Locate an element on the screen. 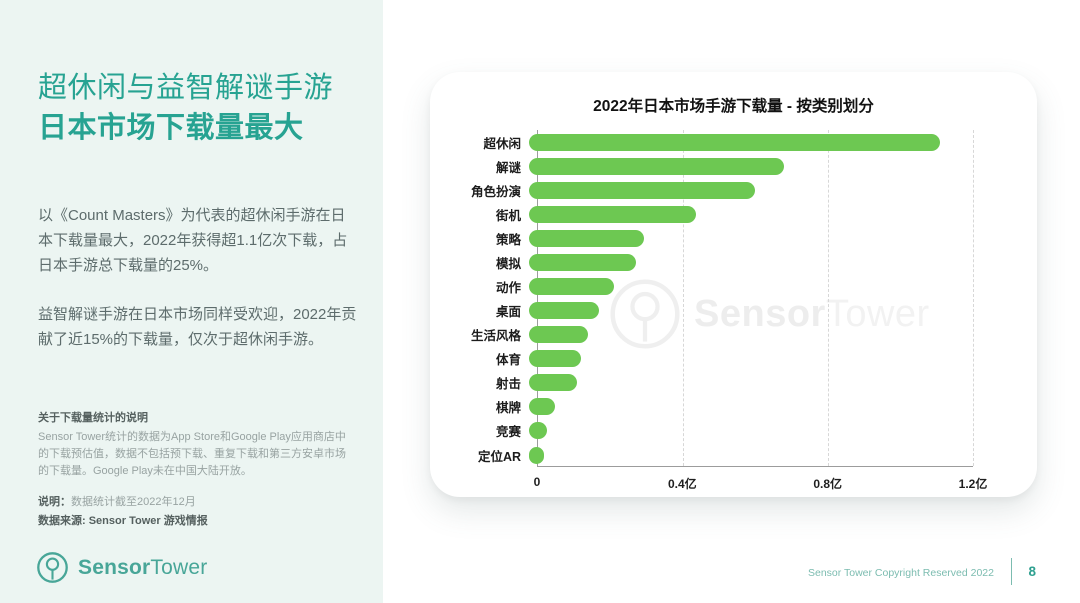  bar-角色扮演 is located at coordinates (642, 190).